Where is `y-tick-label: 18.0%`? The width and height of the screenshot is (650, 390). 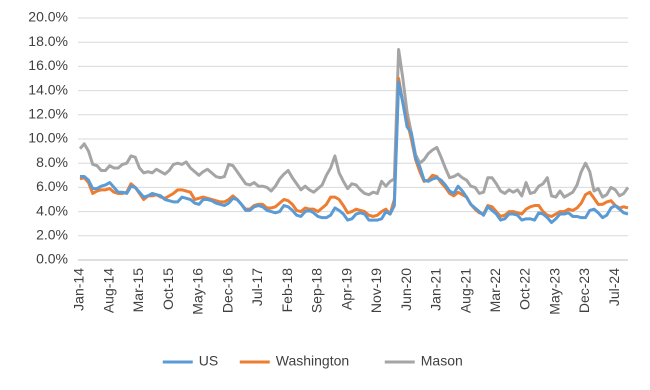 y-tick-label: 18.0% is located at coordinates (48, 41).